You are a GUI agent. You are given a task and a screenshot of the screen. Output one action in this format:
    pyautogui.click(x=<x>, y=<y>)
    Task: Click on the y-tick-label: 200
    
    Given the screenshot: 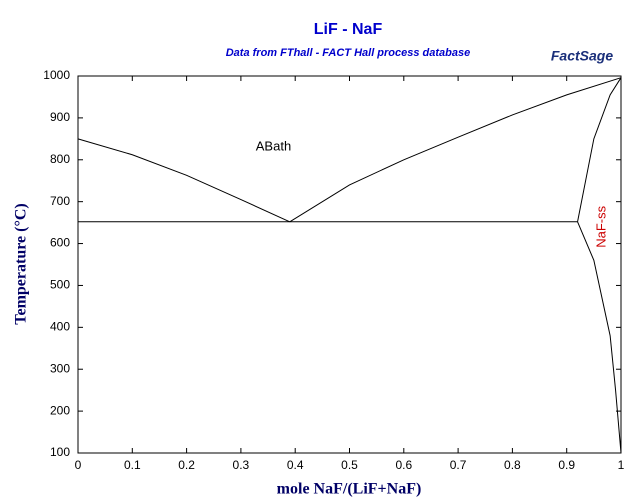 What is the action you would take?
    pyautogui.click(x=60, y=410)
    